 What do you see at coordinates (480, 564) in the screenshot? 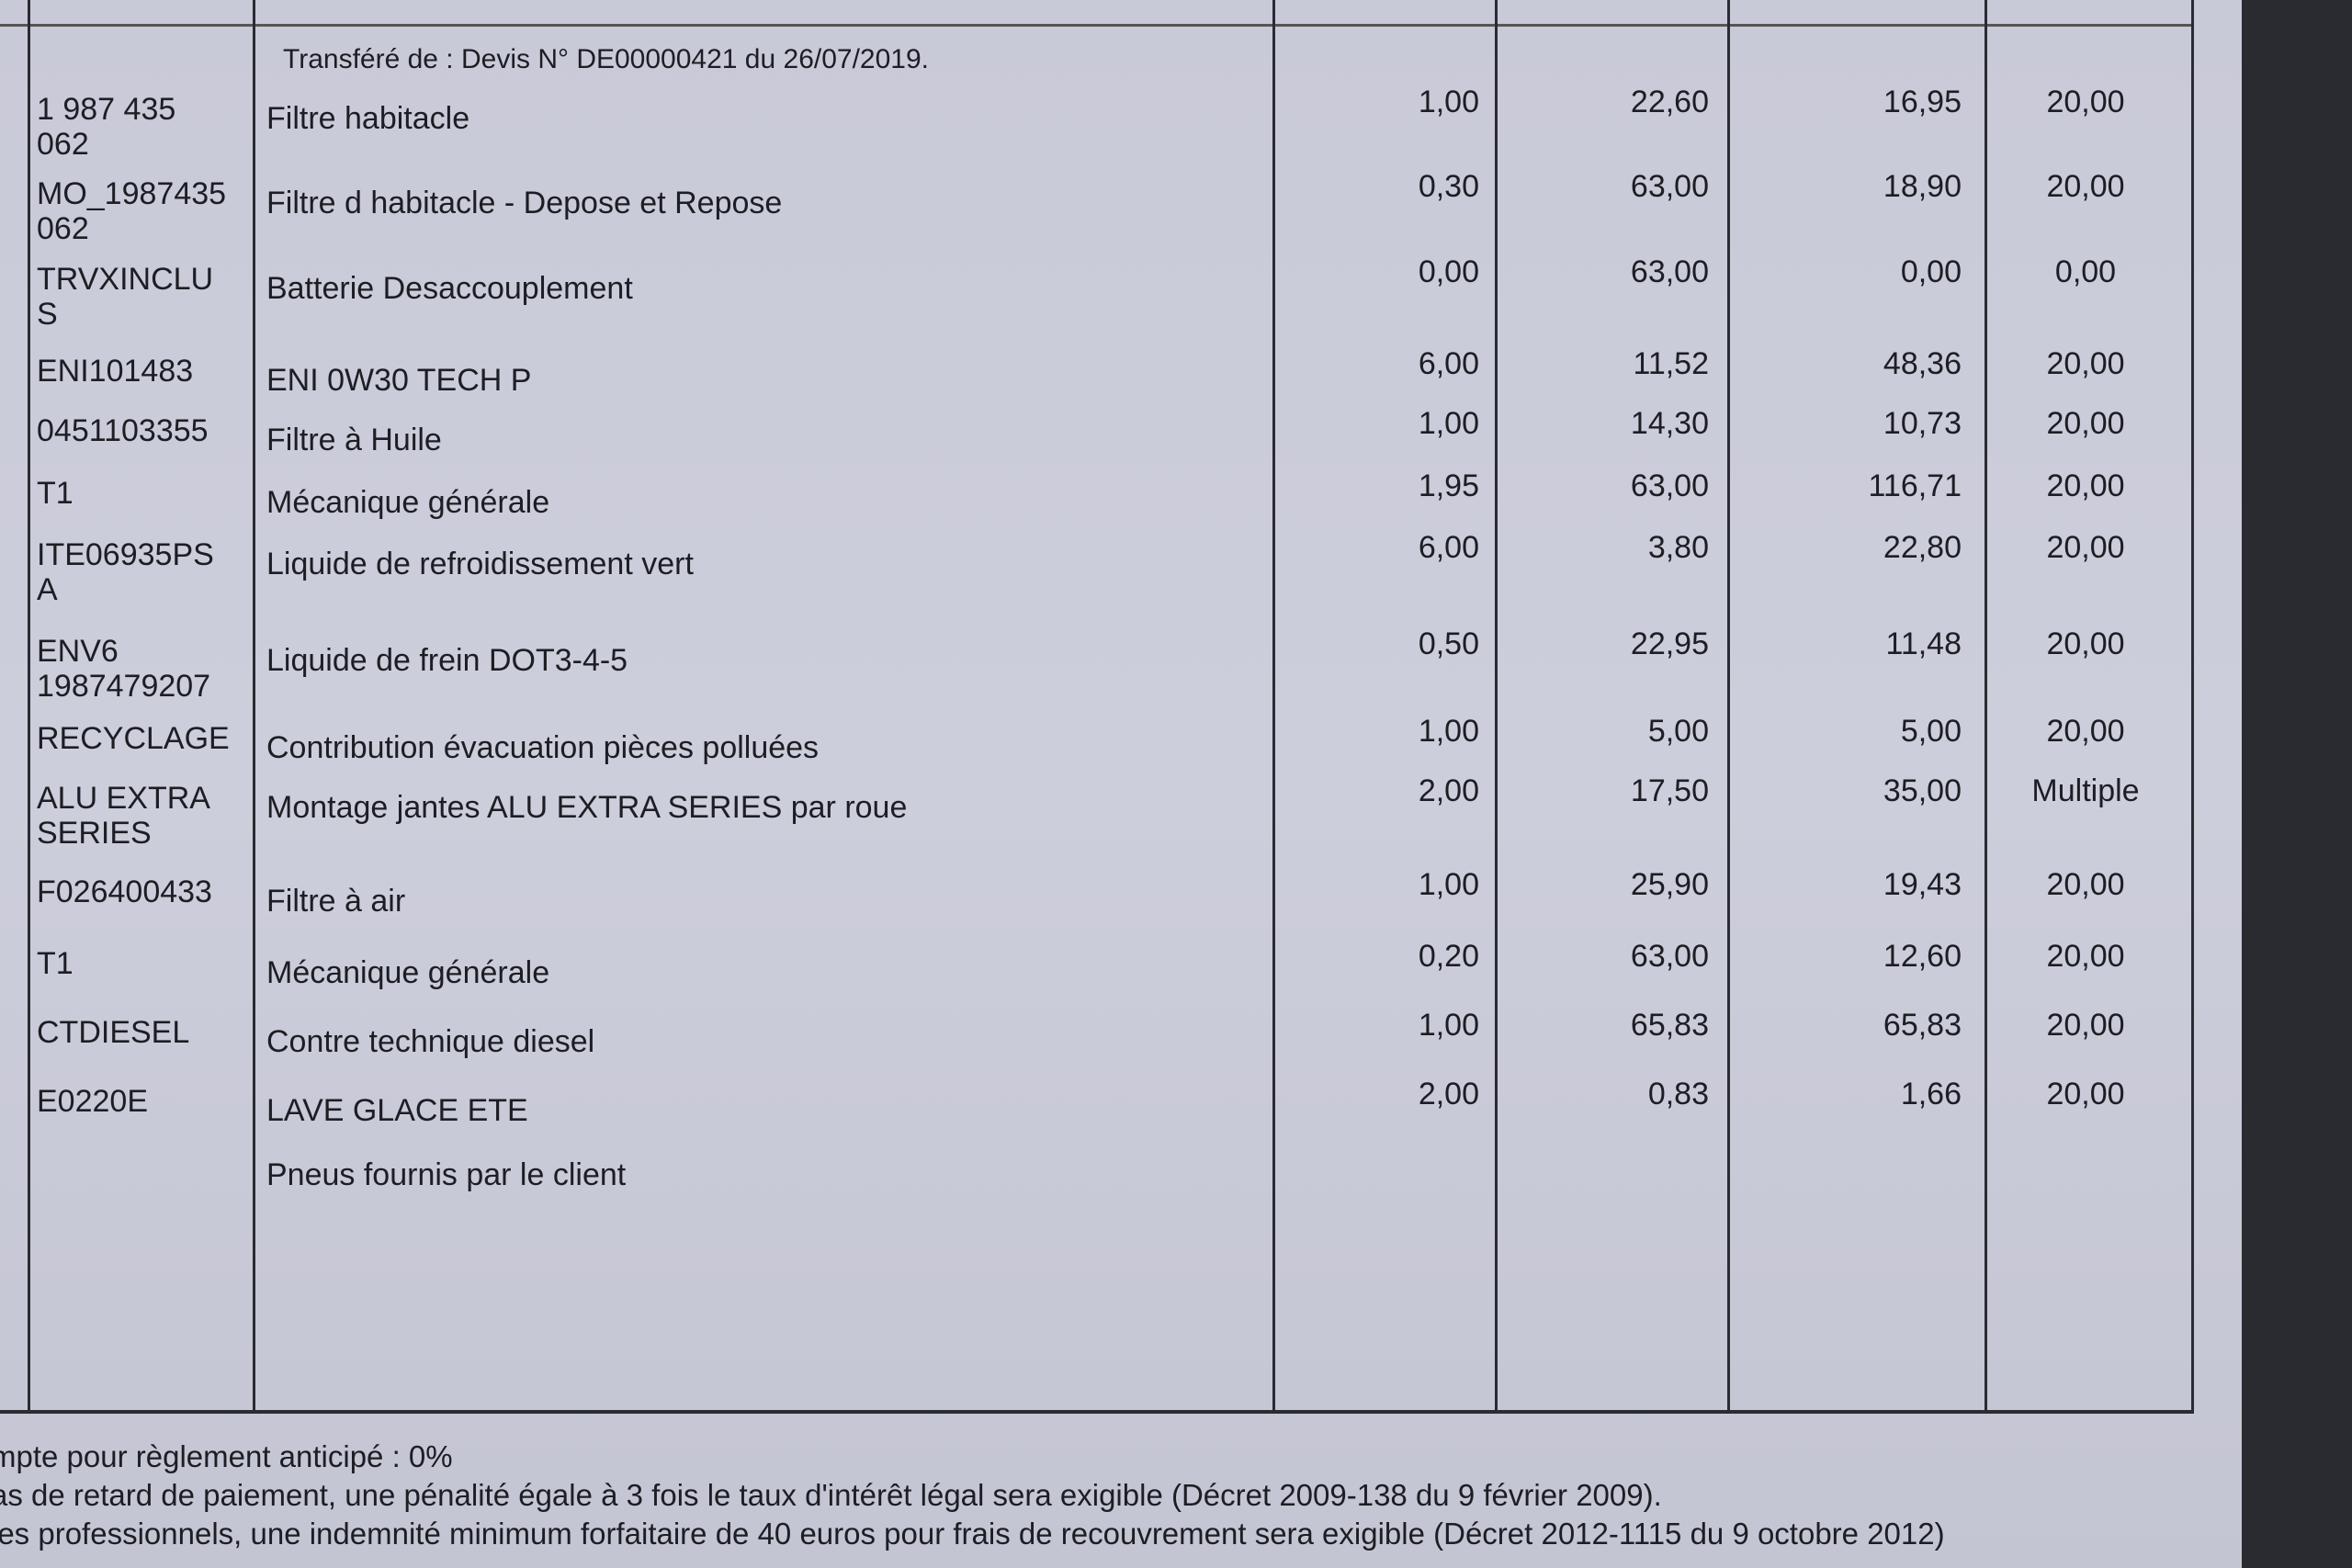
I see `item-description: Liquide de refroidissement vert` at bounding box center [480, 564].